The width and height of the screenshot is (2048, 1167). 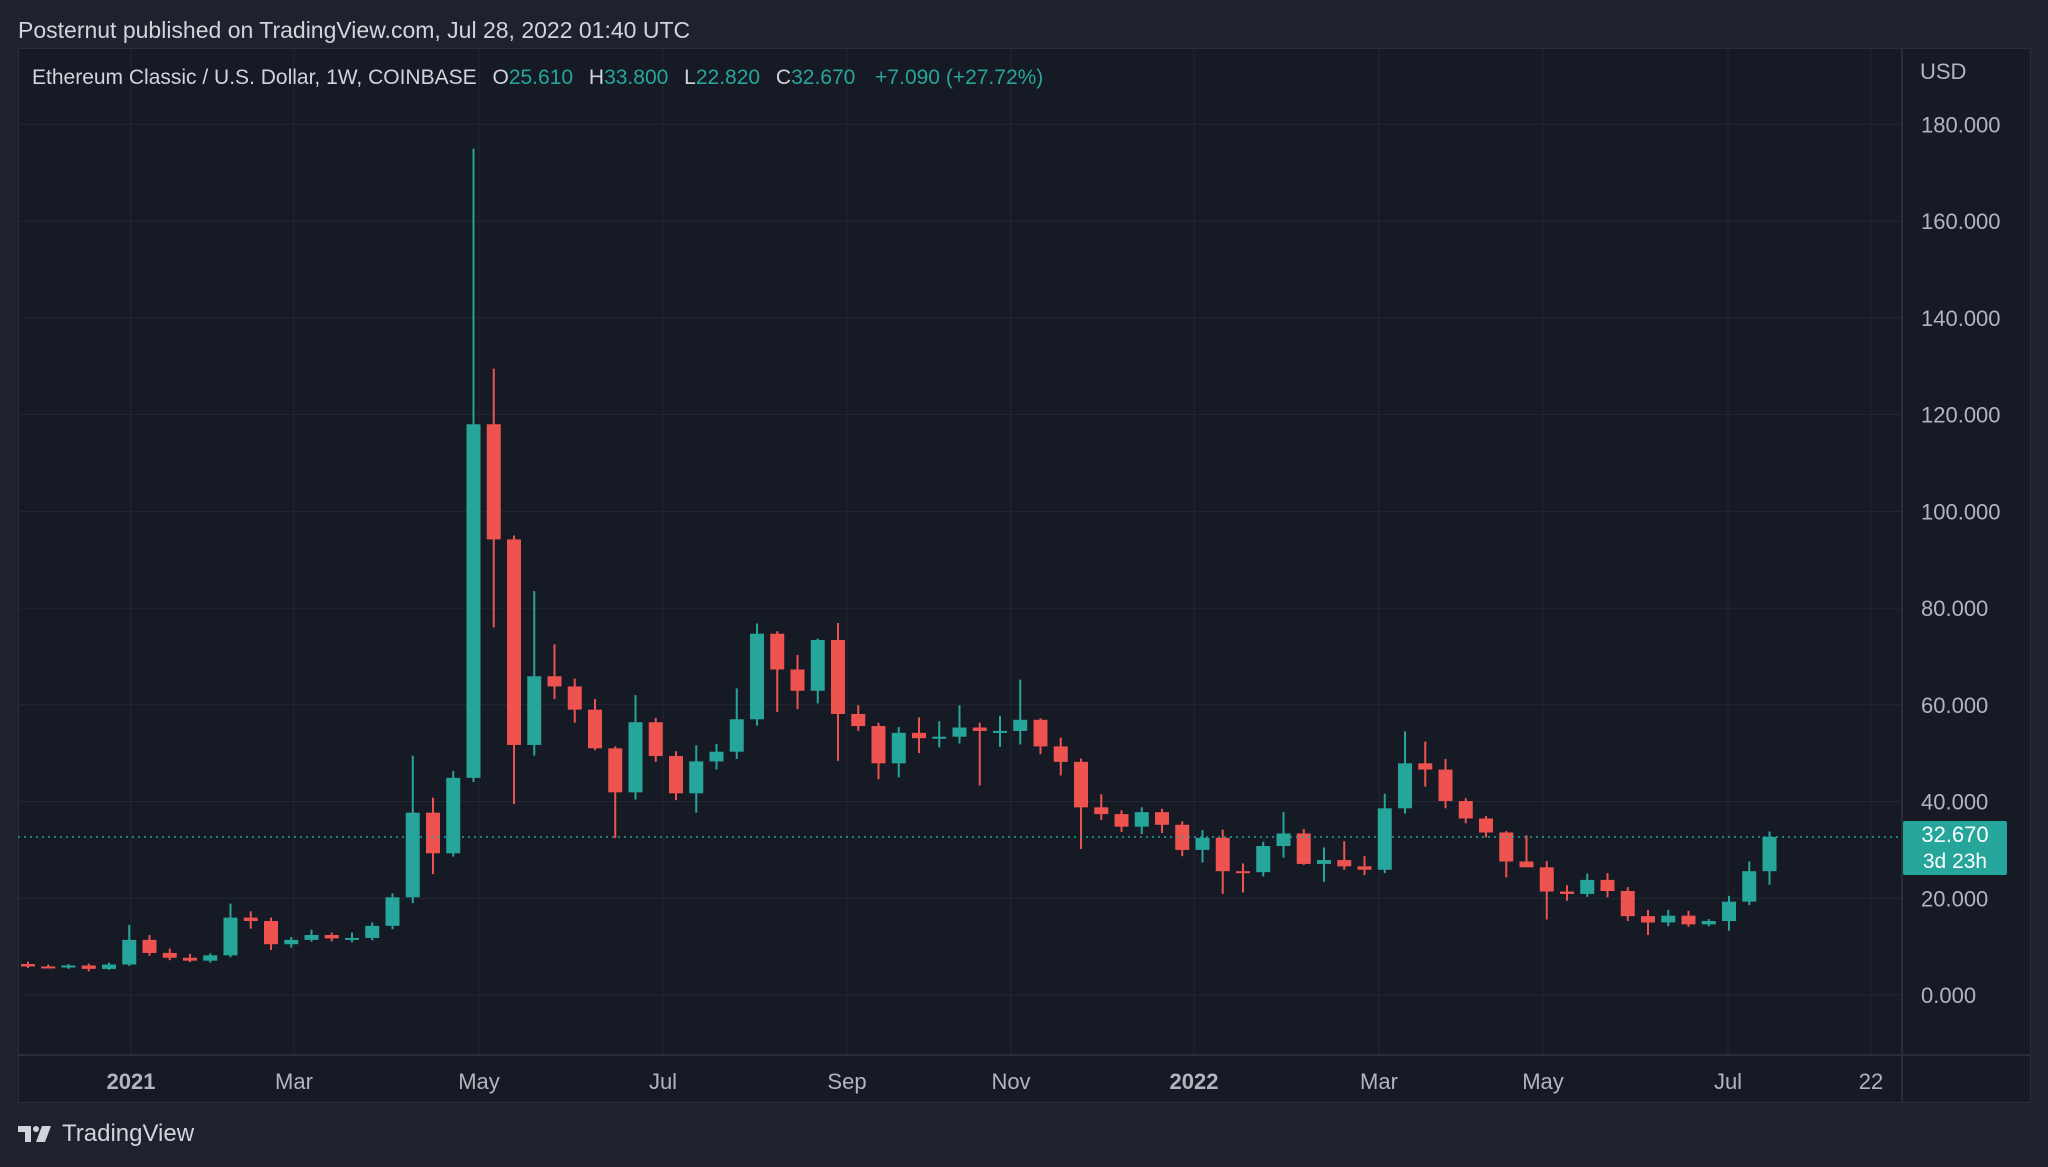 What do you see at coordinates (783, 77) in the screenshot?
I see `close-label: C` at bounding box center [783, 77].